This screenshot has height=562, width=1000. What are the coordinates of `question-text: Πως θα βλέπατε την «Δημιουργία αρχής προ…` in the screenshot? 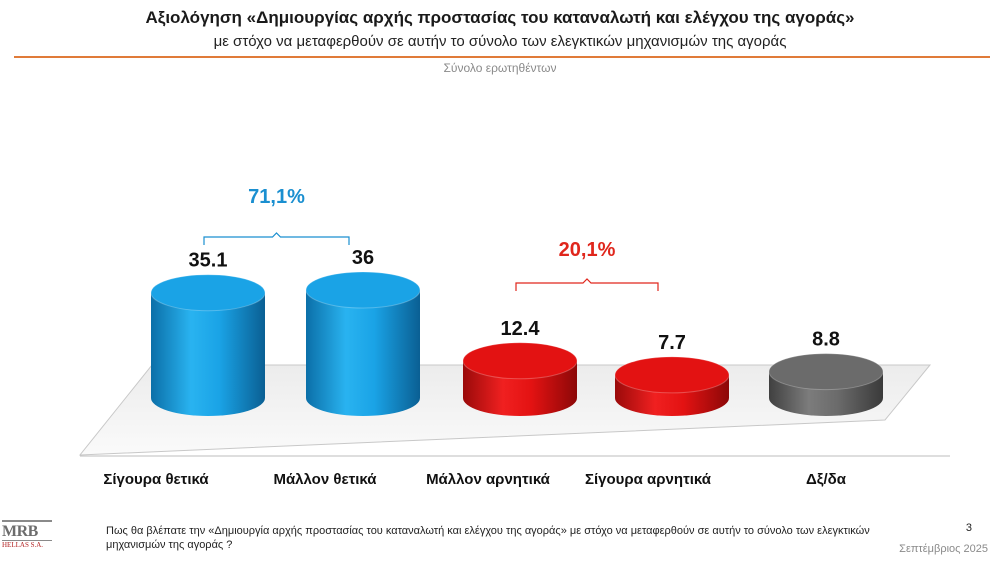 It's located at (488, 538).